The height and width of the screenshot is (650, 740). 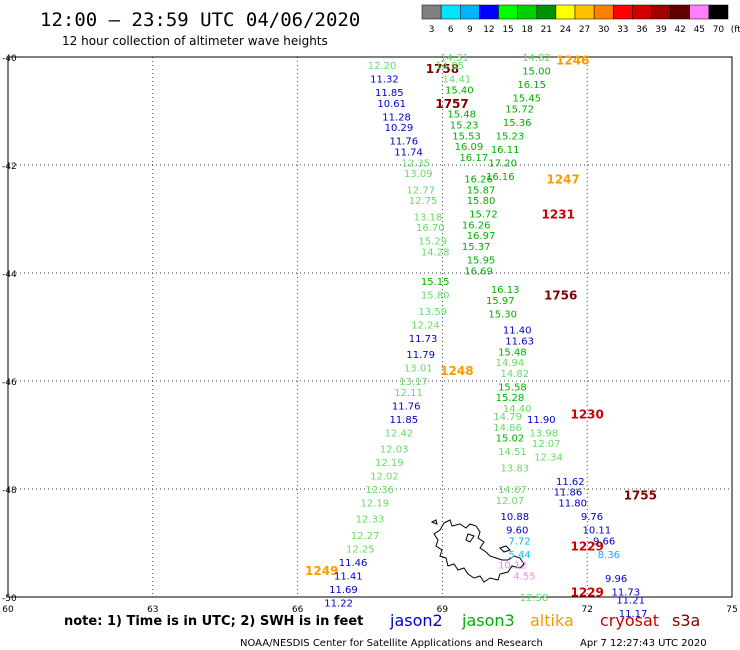 I want to click on colorbar-label: 33, so click(x=622, y=30).